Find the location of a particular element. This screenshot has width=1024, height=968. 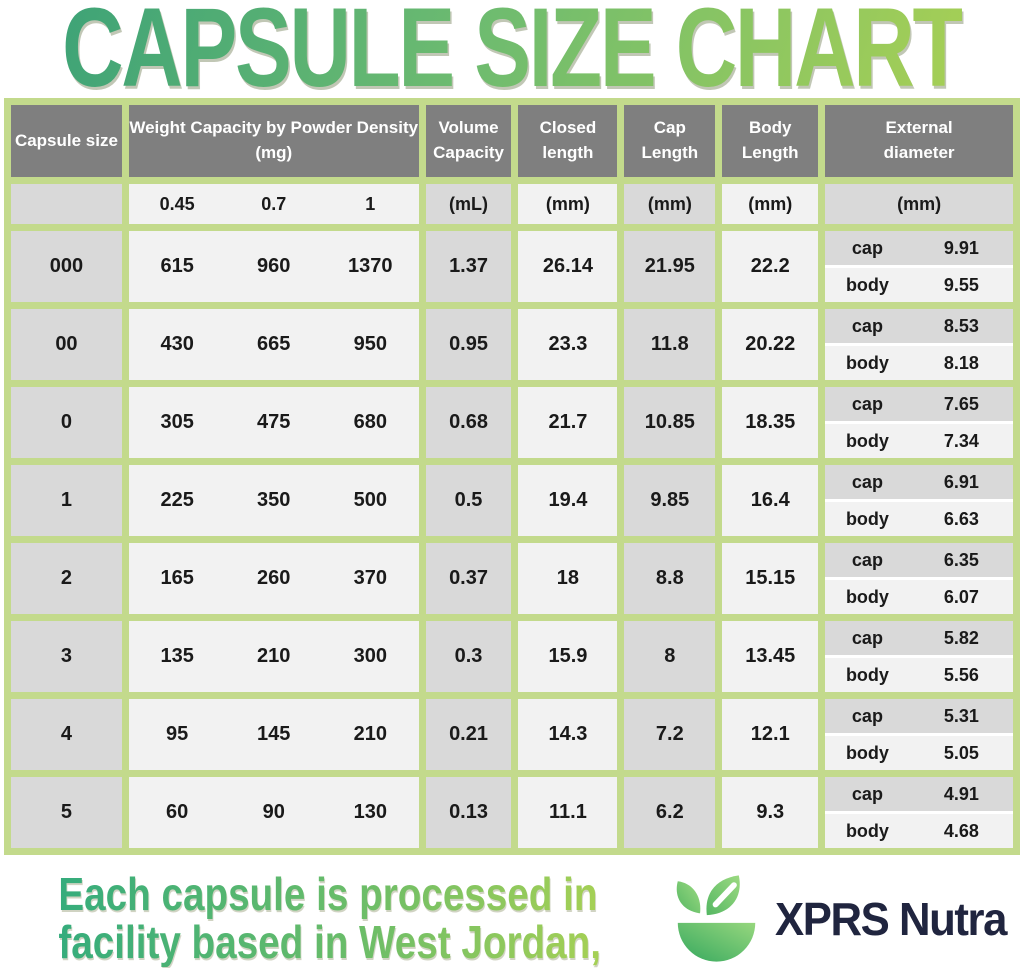

weight-value: 145 is located at coordinates (274, 734).